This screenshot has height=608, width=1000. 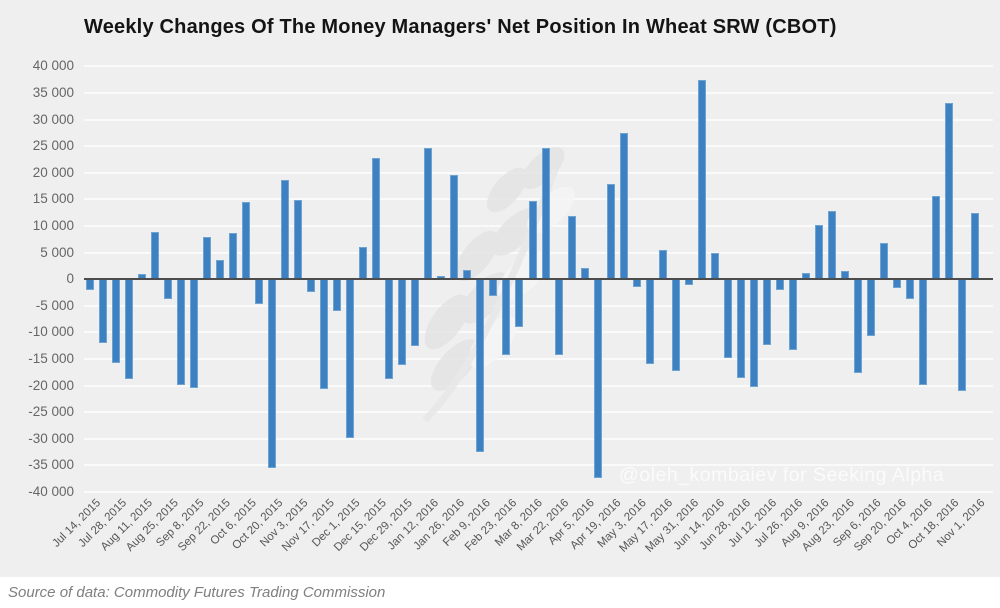 I want to click on y-tick-label: -40 000, so click(x=51, y=492).